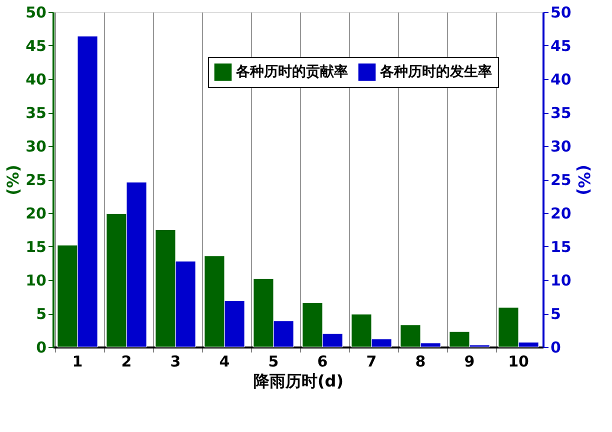  Describe the element at coordinates (518, 361) in the screenshot. I see `x-tick-label: 10` at that location.